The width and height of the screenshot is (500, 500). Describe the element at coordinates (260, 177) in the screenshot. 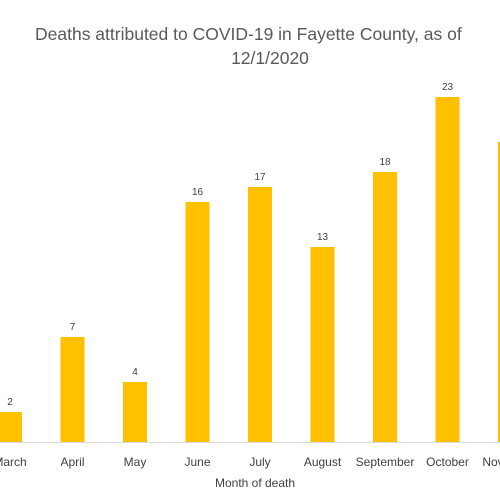

I see `data-label-july: 17` at that location.